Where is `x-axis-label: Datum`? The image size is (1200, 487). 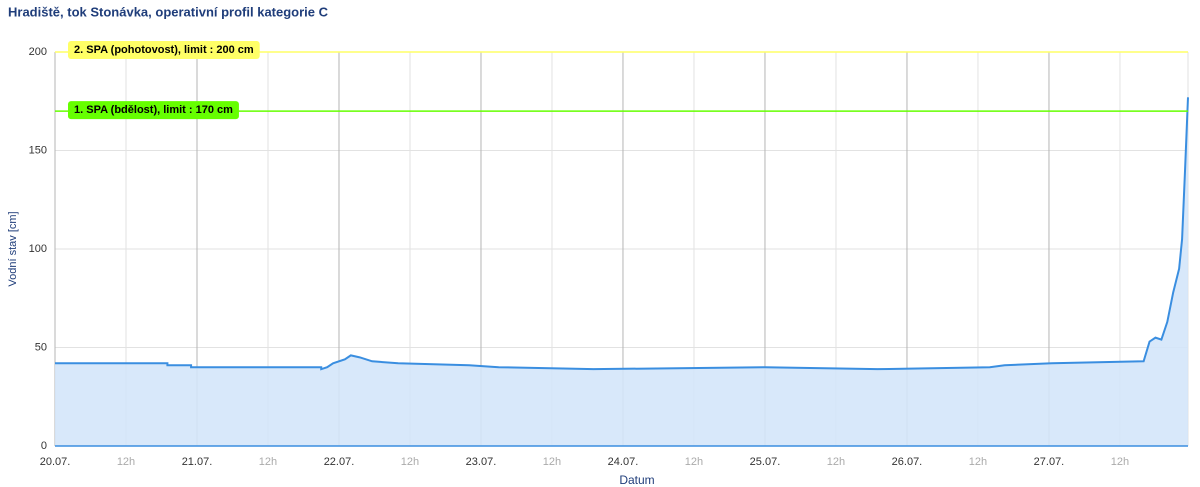
x-axis-label: Datum is located at coordinates (636, 480).